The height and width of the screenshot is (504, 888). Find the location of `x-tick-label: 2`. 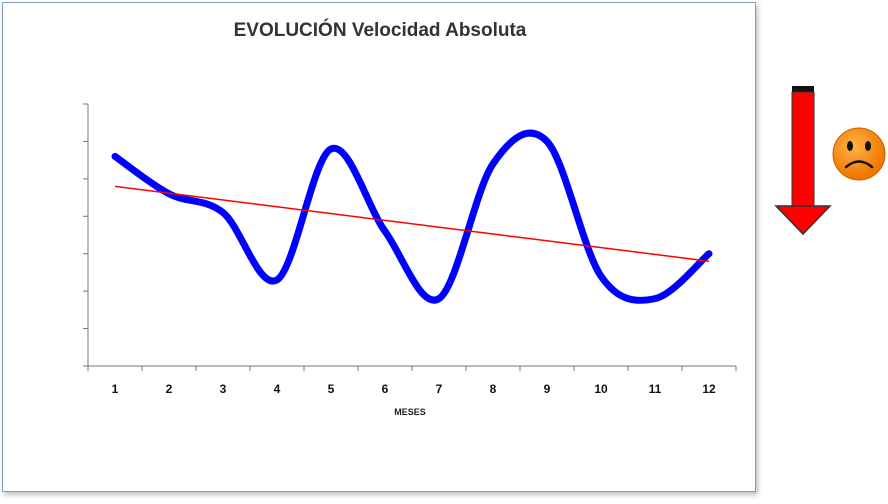

x-tick-label: 2 is located at coordinates (169, 389).